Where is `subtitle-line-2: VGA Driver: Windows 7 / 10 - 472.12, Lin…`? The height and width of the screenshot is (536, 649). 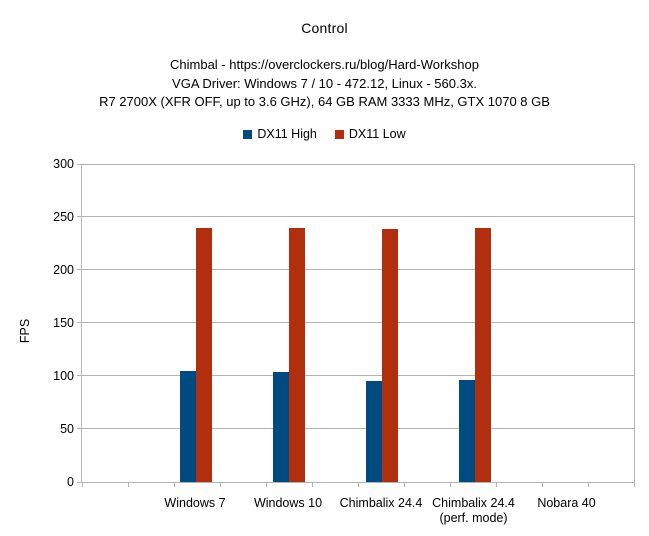
subtitle-line-2: VGA Driver: Windows 7 / 10 - 472.12, Lin… is located at coordinates (324, 83).